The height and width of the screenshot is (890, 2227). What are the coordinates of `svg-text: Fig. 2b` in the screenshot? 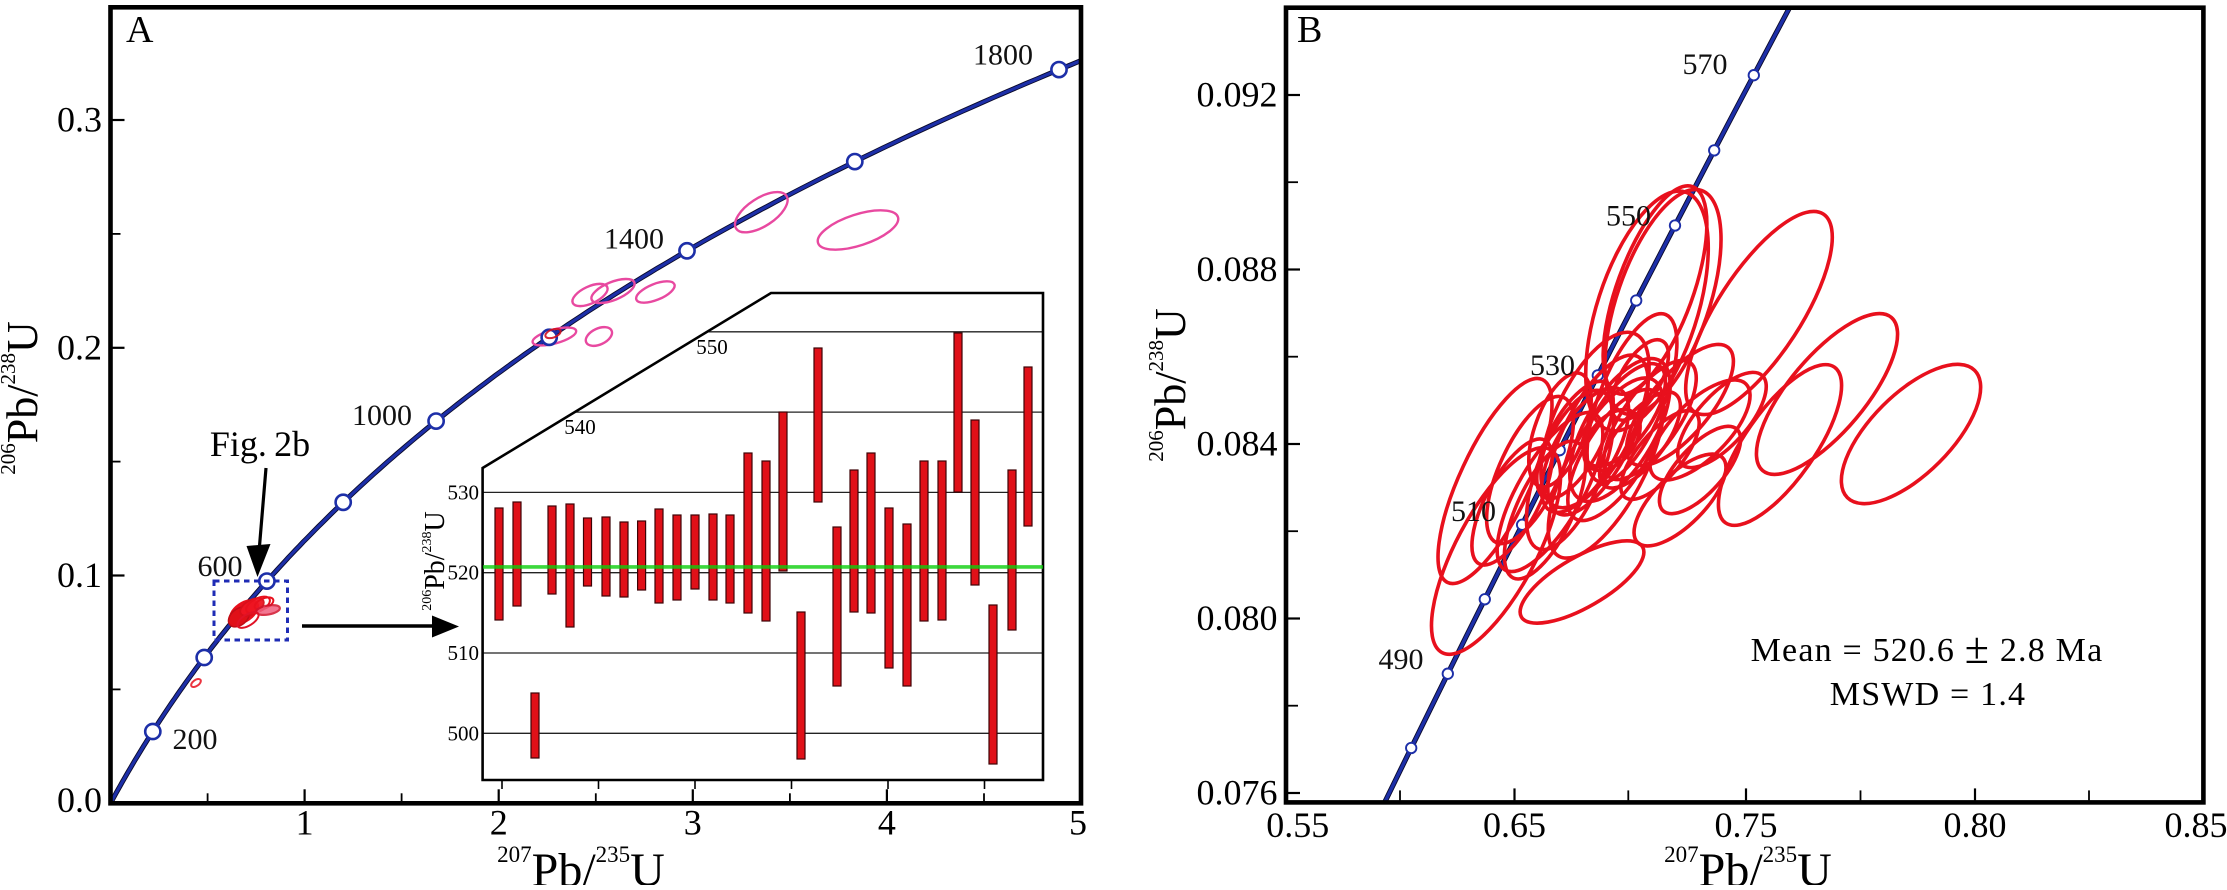 It's located at (260, 444).